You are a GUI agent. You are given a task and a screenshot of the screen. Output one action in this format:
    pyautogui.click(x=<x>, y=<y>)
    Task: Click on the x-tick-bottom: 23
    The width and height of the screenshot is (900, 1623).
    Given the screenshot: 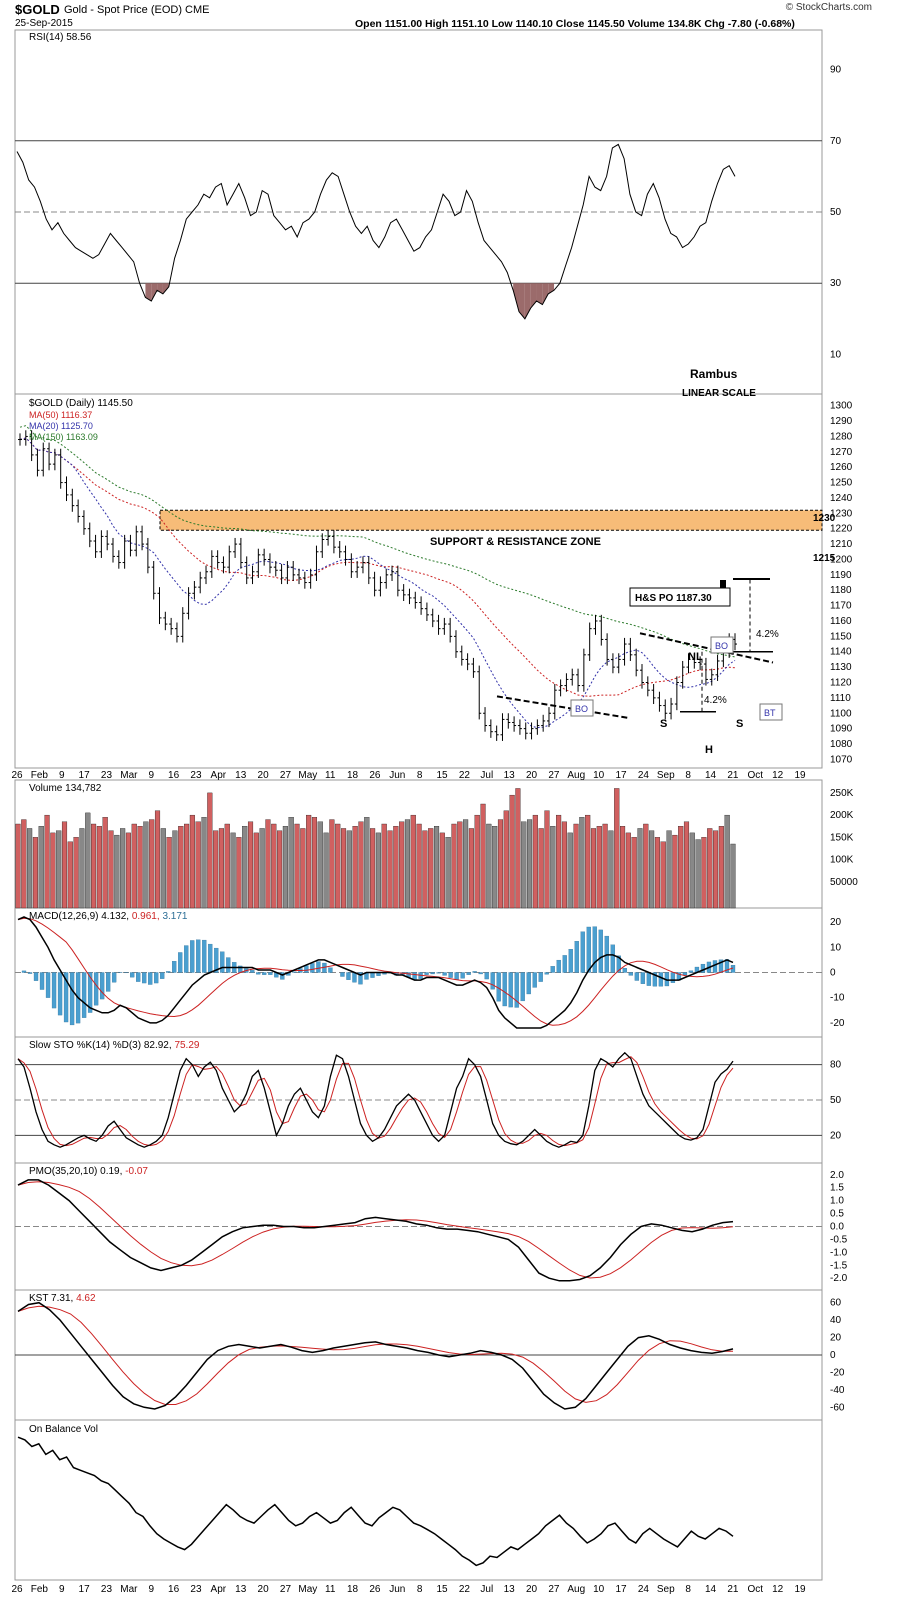 What is the action you would take?
    pyautogui.click(x=196, y=1589)
    